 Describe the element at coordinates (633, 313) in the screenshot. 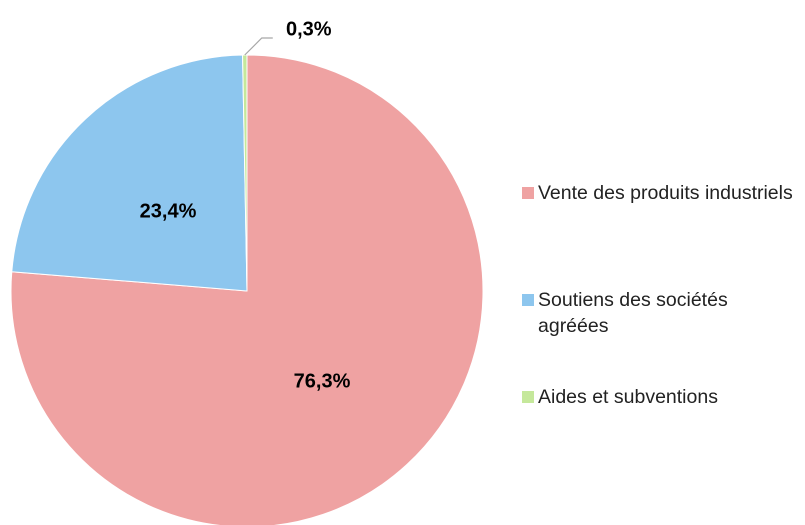

I see `legend-label: Soutiens des sociétés agréées` at that location.